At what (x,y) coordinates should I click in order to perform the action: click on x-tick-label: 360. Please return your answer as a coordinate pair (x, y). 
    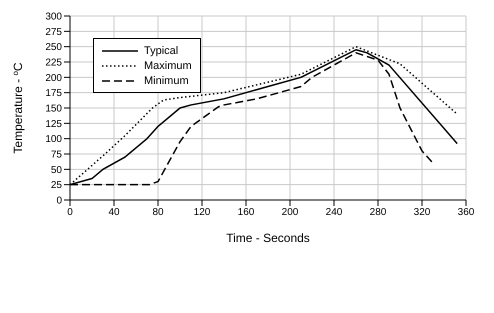
    Looking at the image, I should click on (466, 212).